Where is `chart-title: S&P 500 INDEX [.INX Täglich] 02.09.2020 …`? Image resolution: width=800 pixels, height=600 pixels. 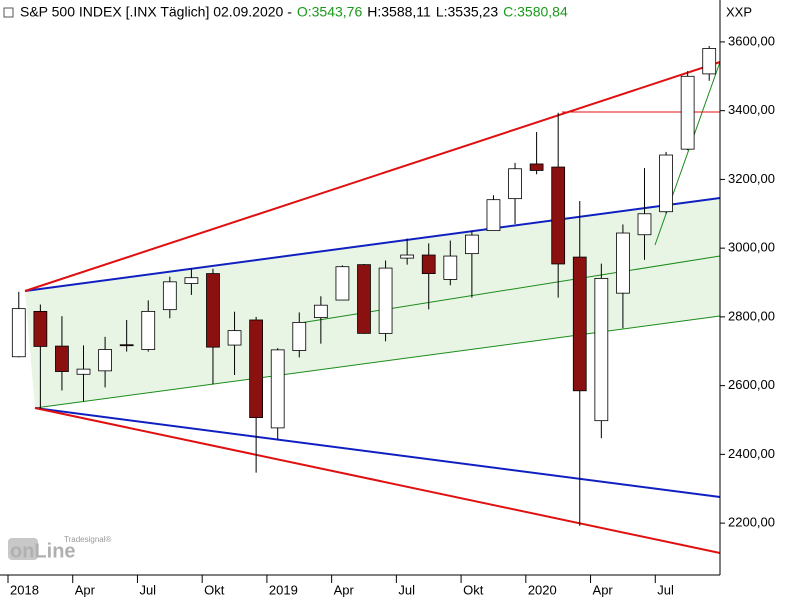 chart-title: S&P 500 INDEX [.INX Täglich] 02.09.2020 … is located at coordinates (156, 12).